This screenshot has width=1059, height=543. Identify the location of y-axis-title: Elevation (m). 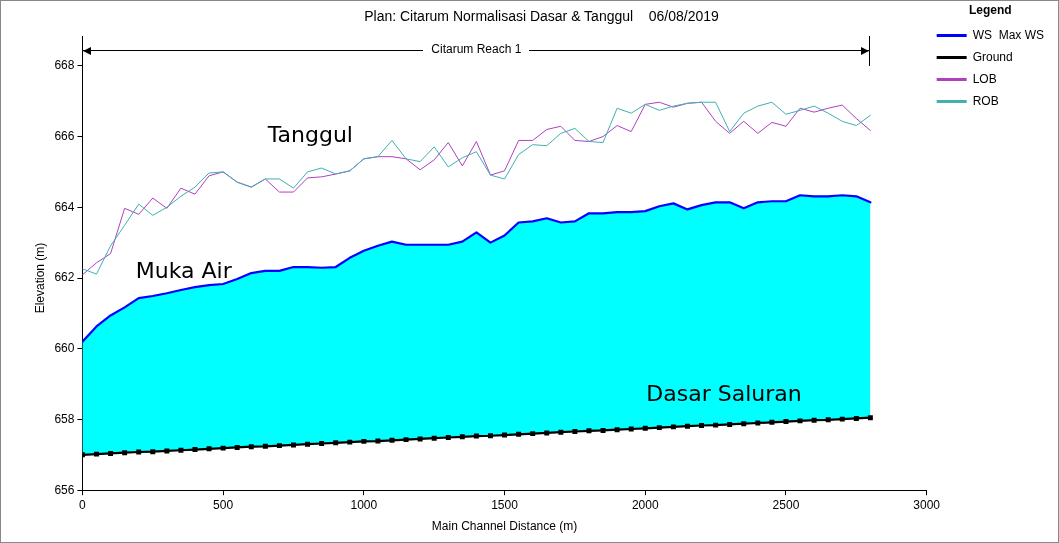
(39, 278).